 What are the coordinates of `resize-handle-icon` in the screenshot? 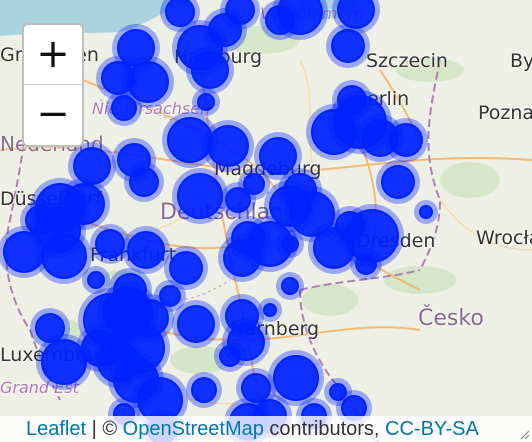 It's located at (524, 434).